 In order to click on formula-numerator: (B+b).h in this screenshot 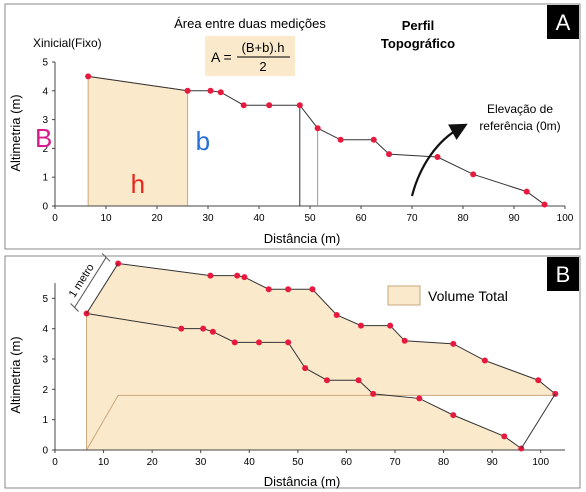, I will do `click(263, 47)`.